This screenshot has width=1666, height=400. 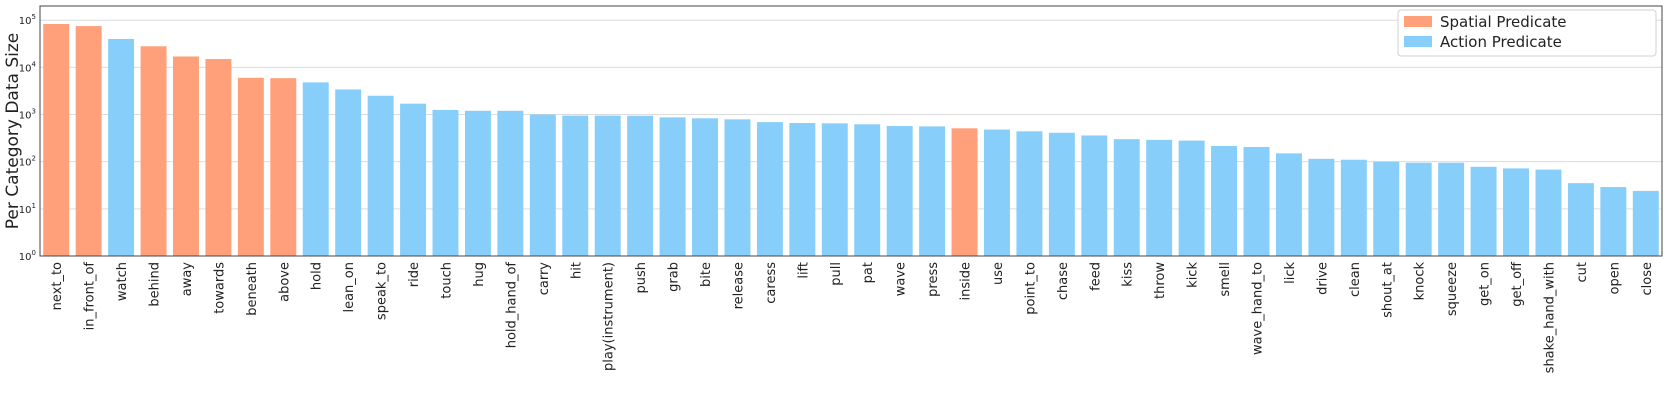 What do you see at coordinates (576, 270) in the screenshot?
I see `x-tick-label: hit` at bounding box center [576, 270].